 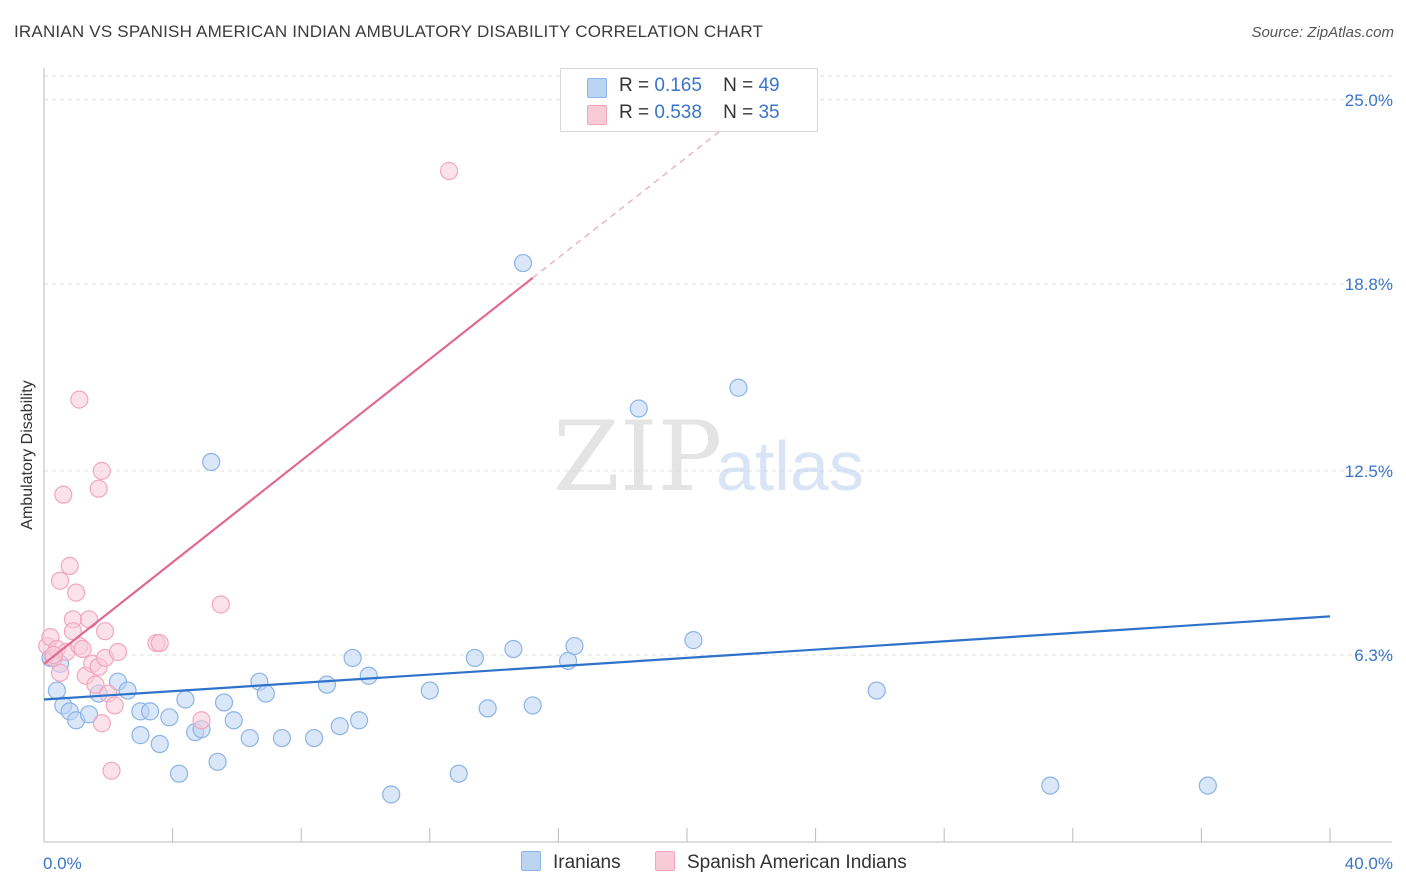 What do you see at coordinates (769, 85) in the screenshot?
I see `legend-n-value: 49` at bounding box center [769, 85].